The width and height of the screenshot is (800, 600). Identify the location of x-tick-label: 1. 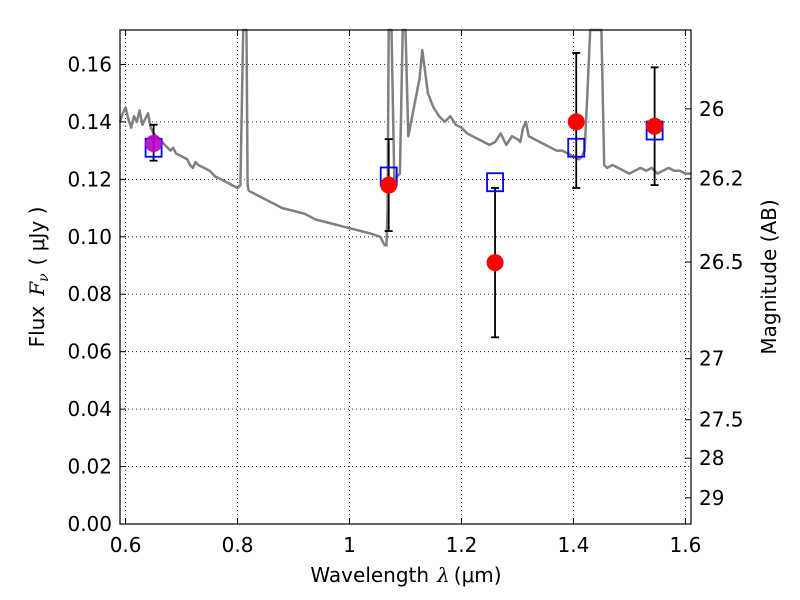
(349, 545).